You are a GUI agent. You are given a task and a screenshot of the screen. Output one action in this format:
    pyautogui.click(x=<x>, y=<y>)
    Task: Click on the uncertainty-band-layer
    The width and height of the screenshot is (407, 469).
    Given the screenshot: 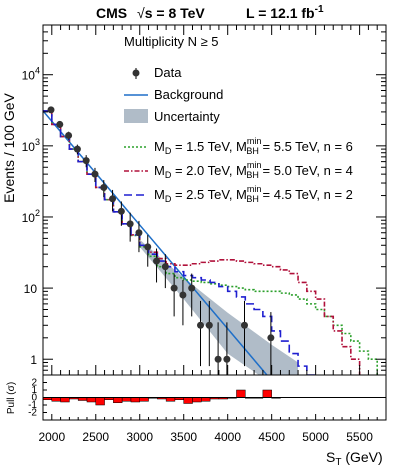 What is the action you would take?
    pyautogui.click(x=219, y=307)
    